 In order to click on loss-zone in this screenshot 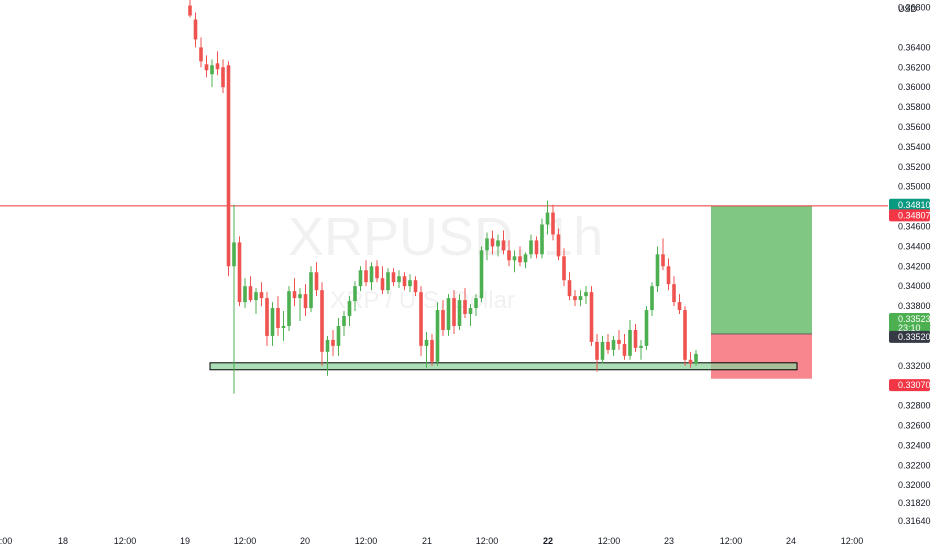, I will do `click(761, 356)`.